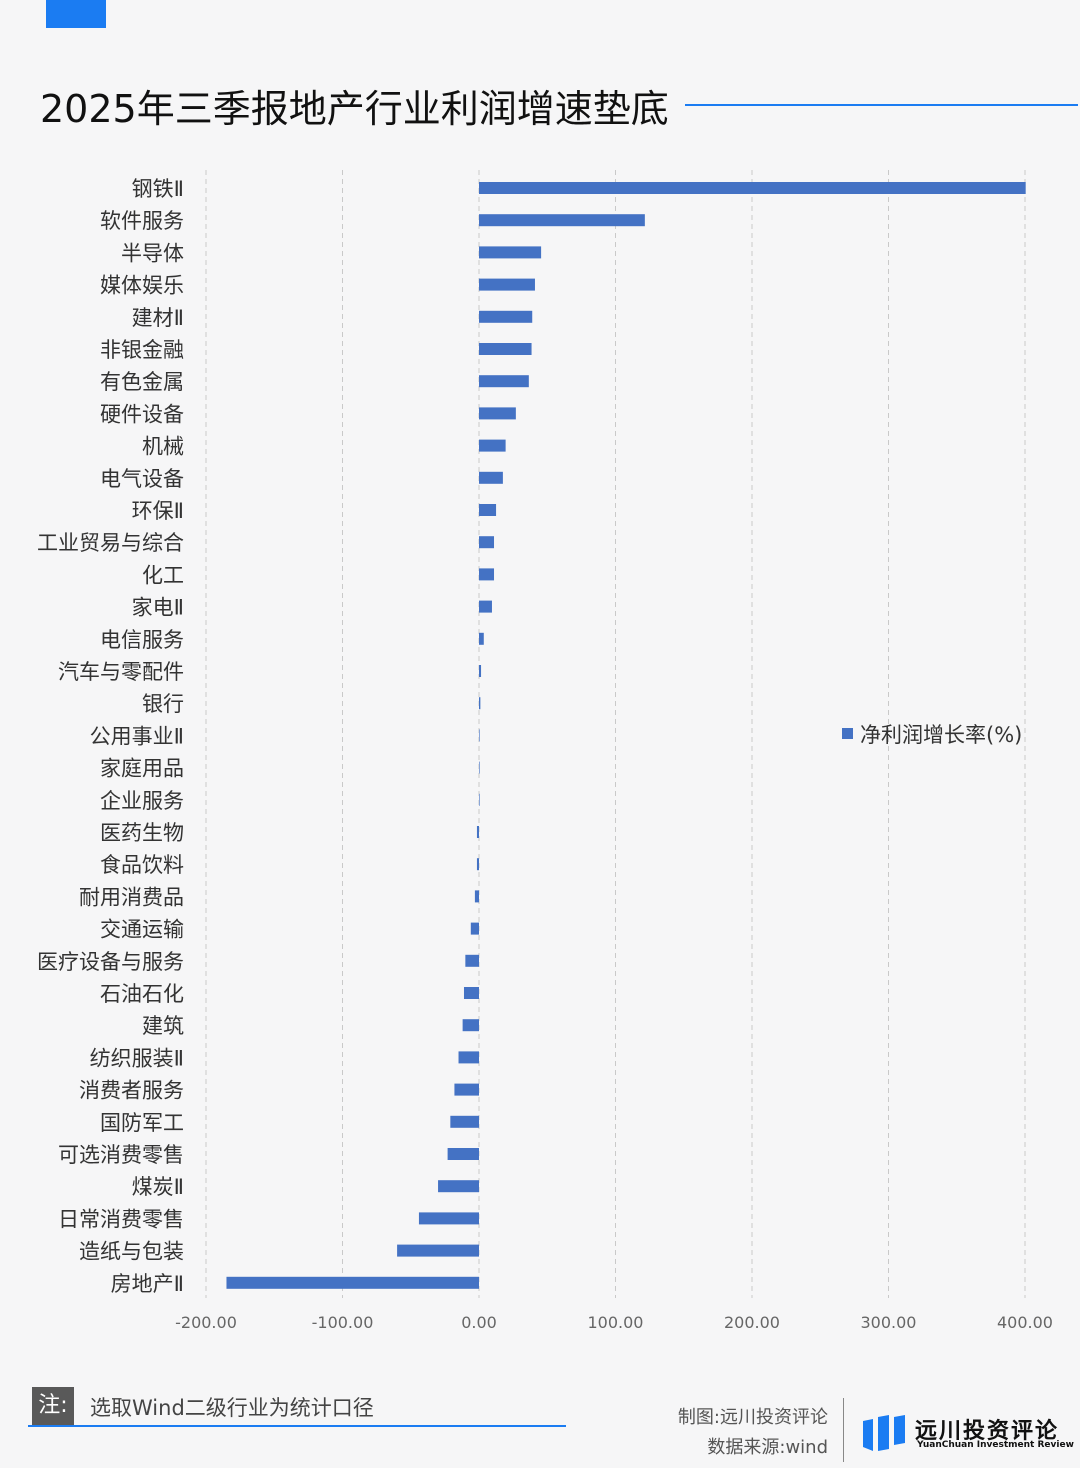 Image resolution: width=1080 pixels, height=1468 pixels. I want to click on legend-label: 净利润增长率(%), so click(941, 735).